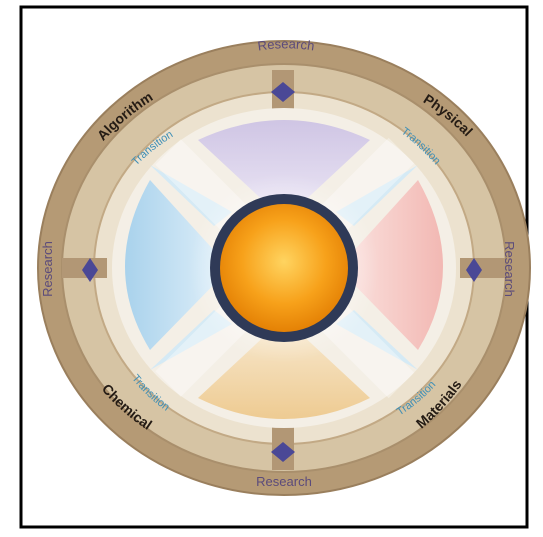  What do you see at coordinates (390, 265) in the screenshot?
I see `petal-right` at bounding box center [390, 265].